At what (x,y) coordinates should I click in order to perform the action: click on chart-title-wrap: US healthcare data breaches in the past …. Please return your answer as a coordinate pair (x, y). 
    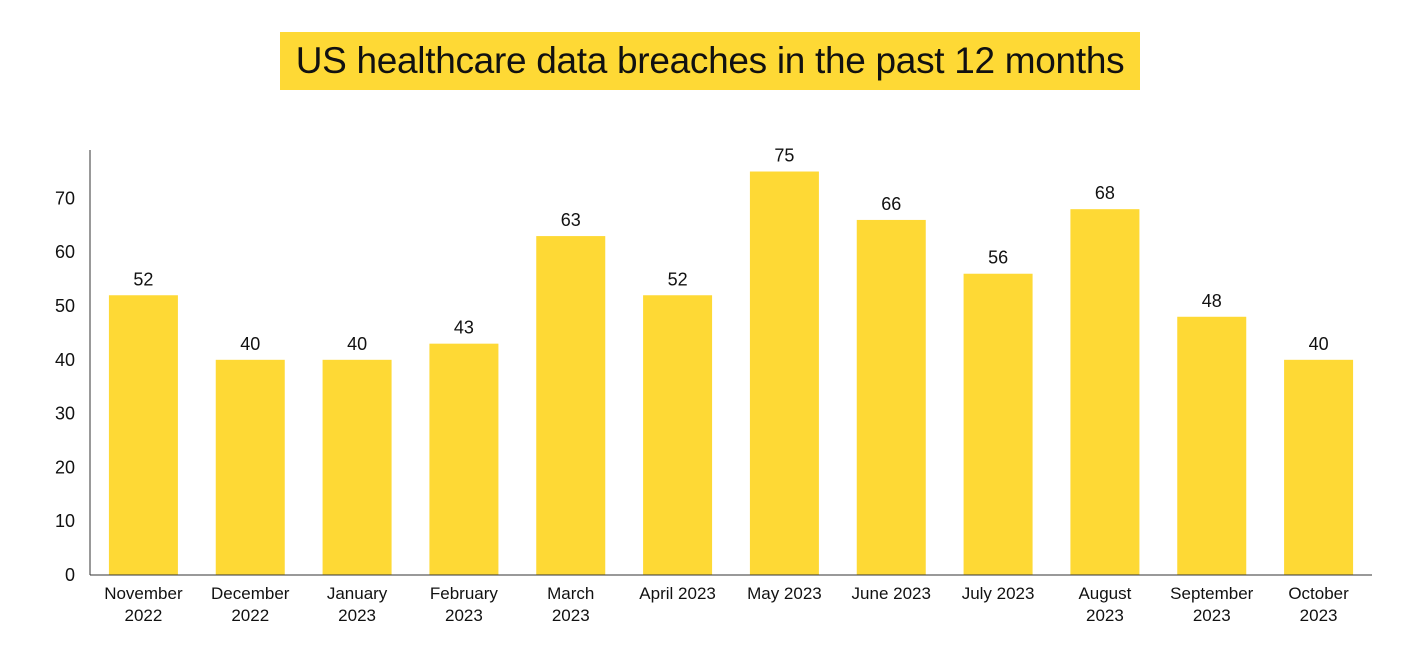
    Looking at the image, I should click on (710, 61).